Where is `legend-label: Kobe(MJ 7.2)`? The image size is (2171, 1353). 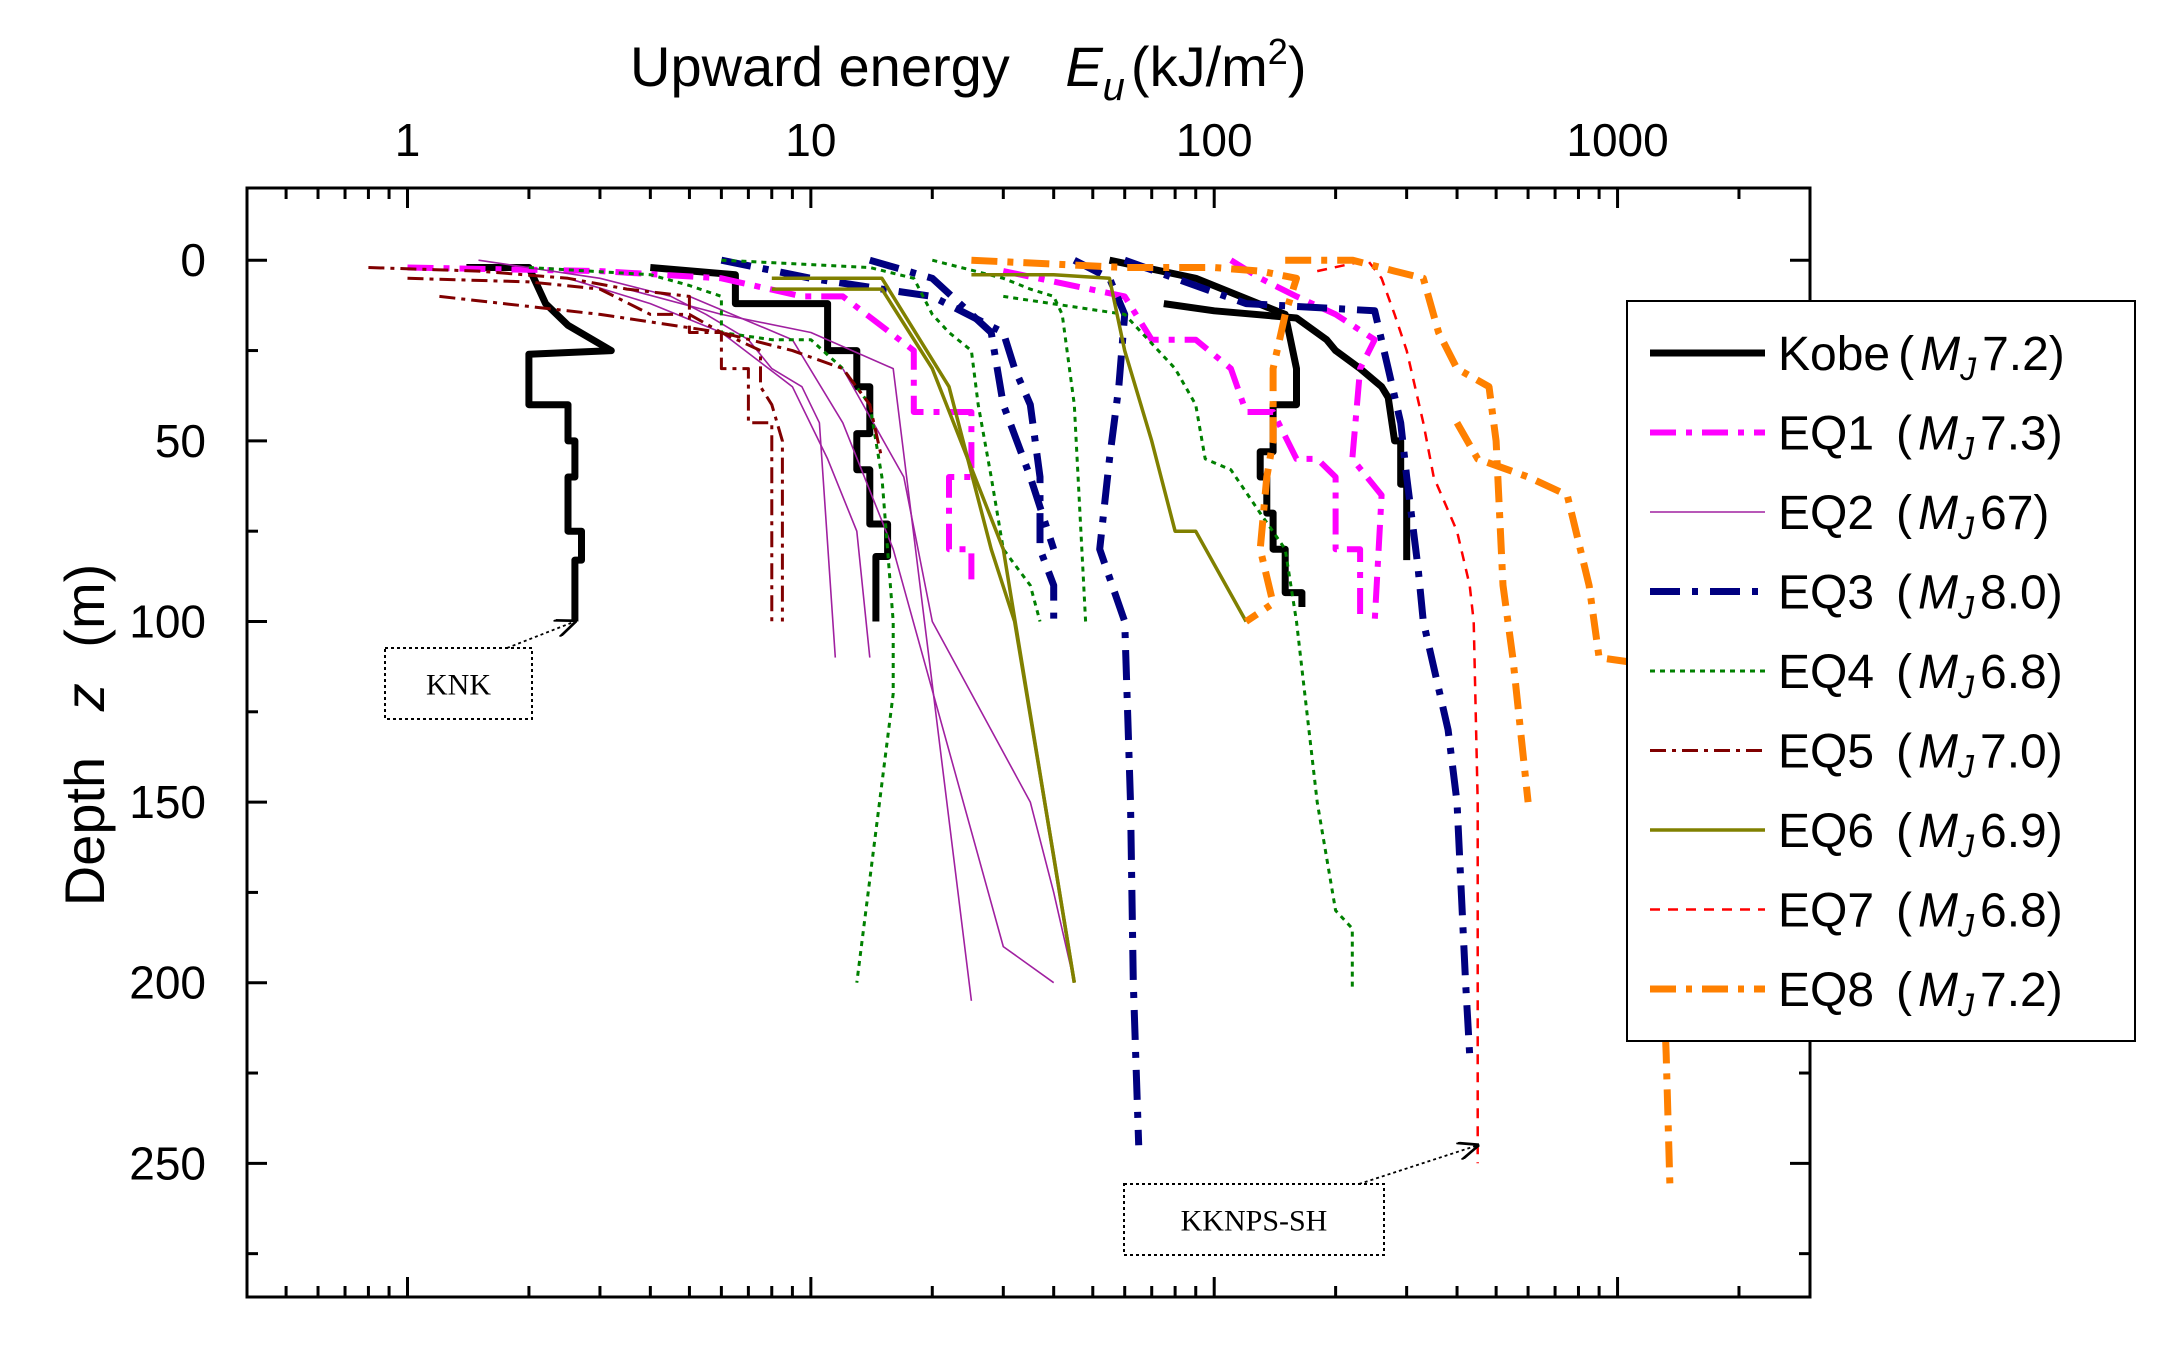
legend-label: Kobe(MJ 7.2) is located at coordinates (1921, 357).